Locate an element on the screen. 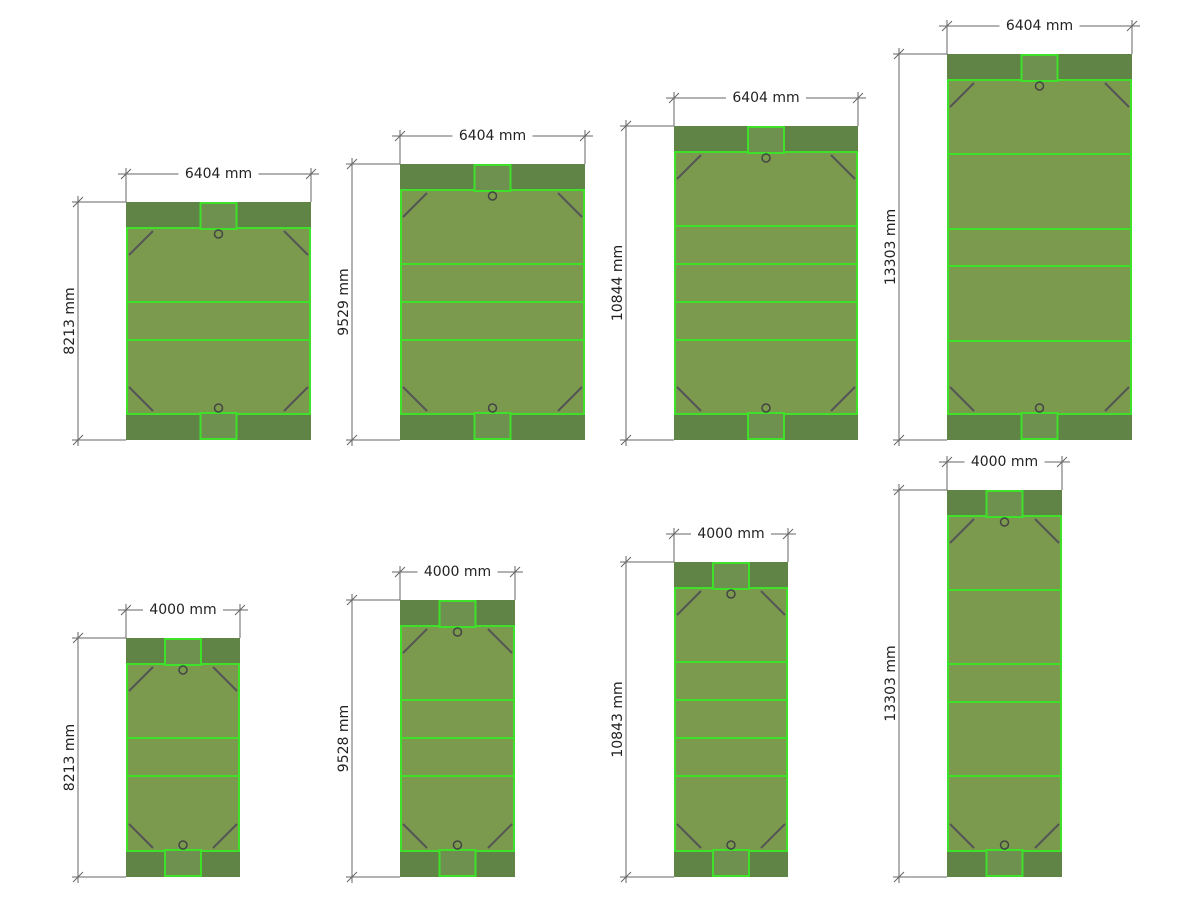 This screenshot has width=1200, height=900. tank-panel: 4000 mm 8213 mm is located at coordinates (155, 742).